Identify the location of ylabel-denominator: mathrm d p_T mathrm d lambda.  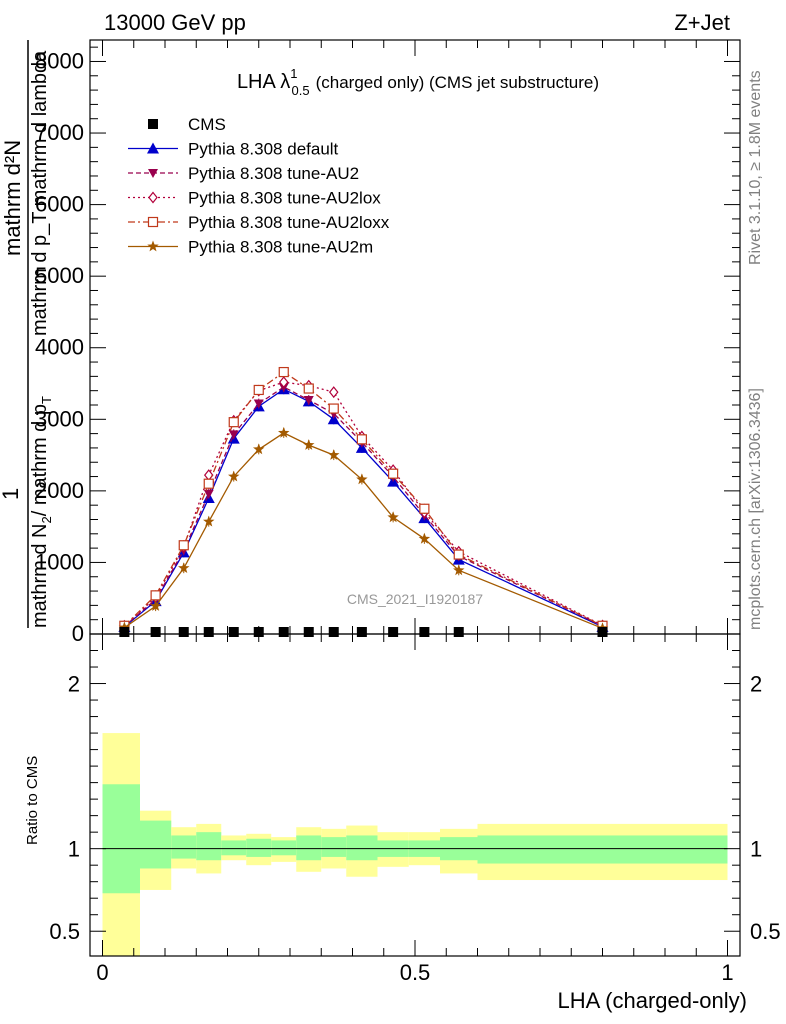
(40, 193).